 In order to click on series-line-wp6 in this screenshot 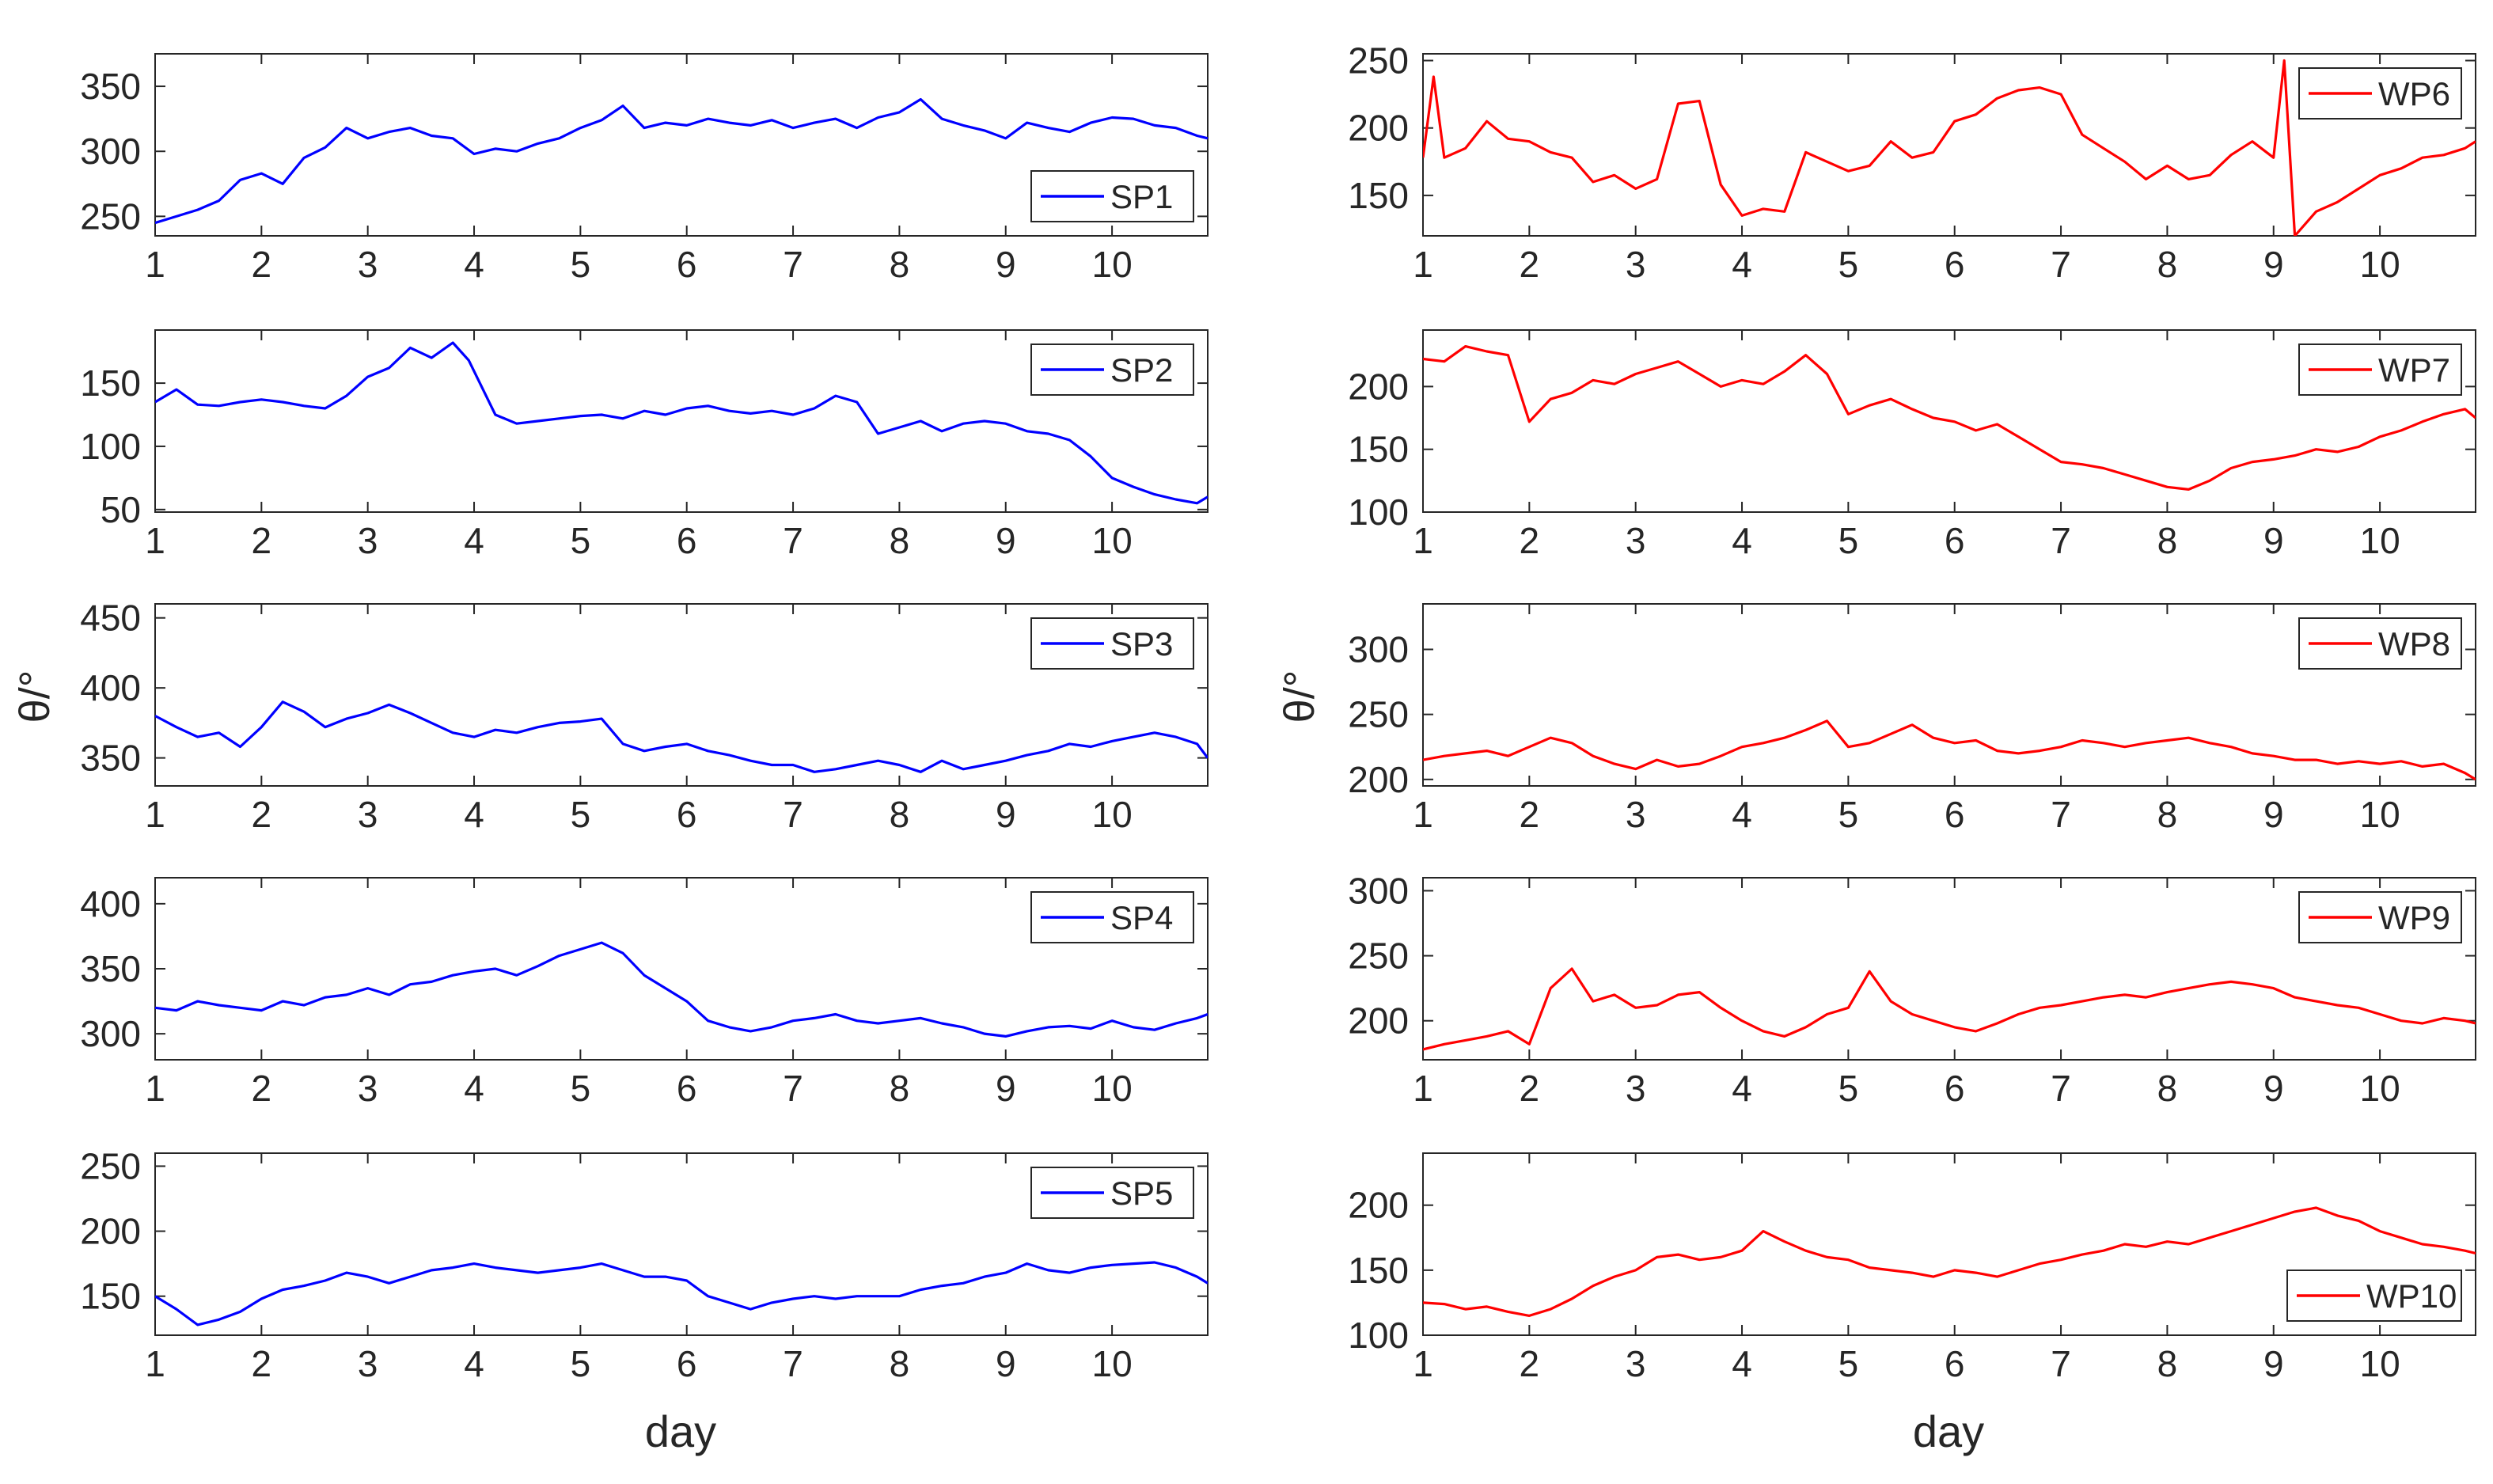, I will do `click(1949, 147)`.